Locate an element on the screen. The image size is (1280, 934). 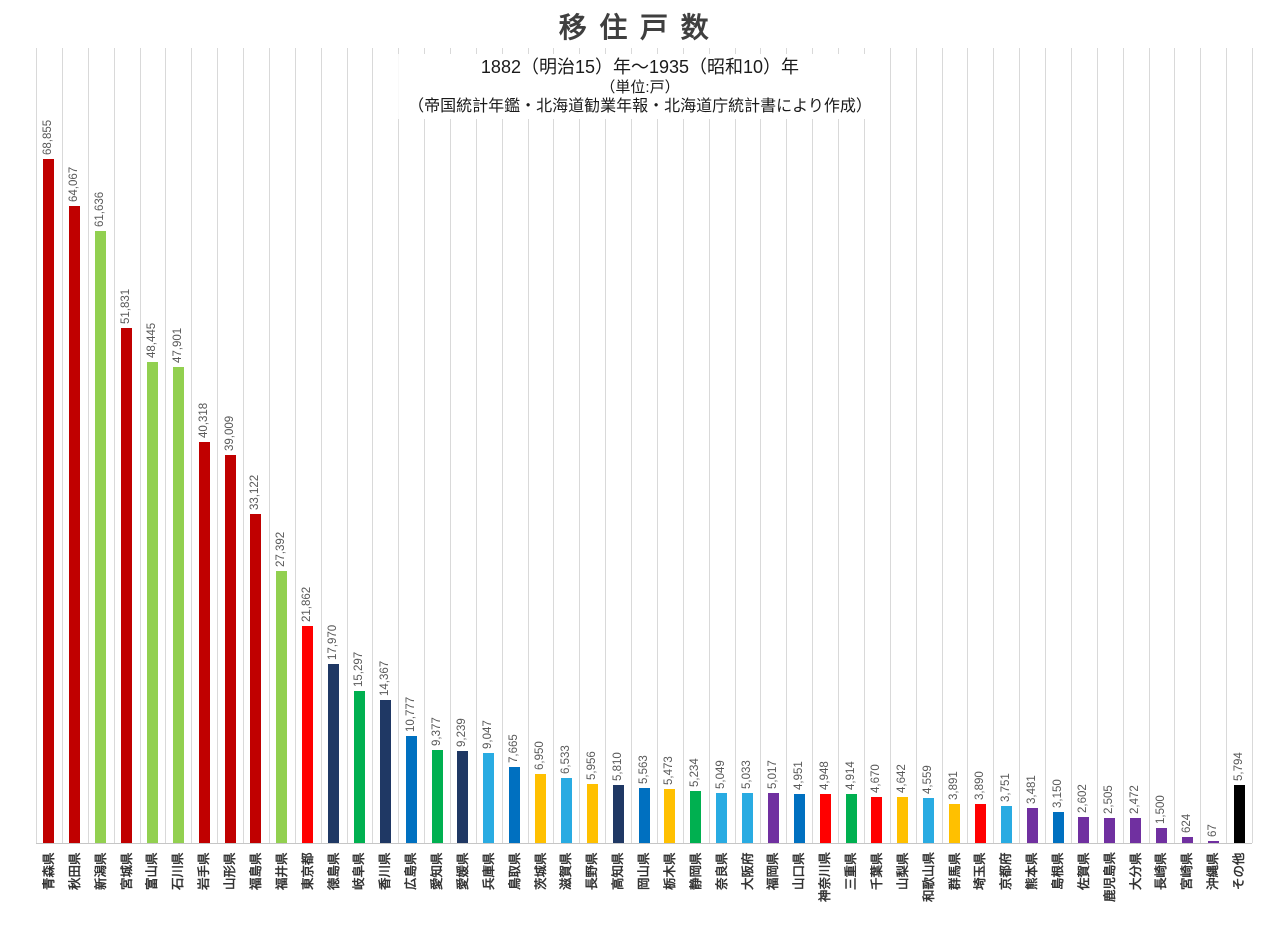
value-label: 33,122 is located at coordinates (255, 492).